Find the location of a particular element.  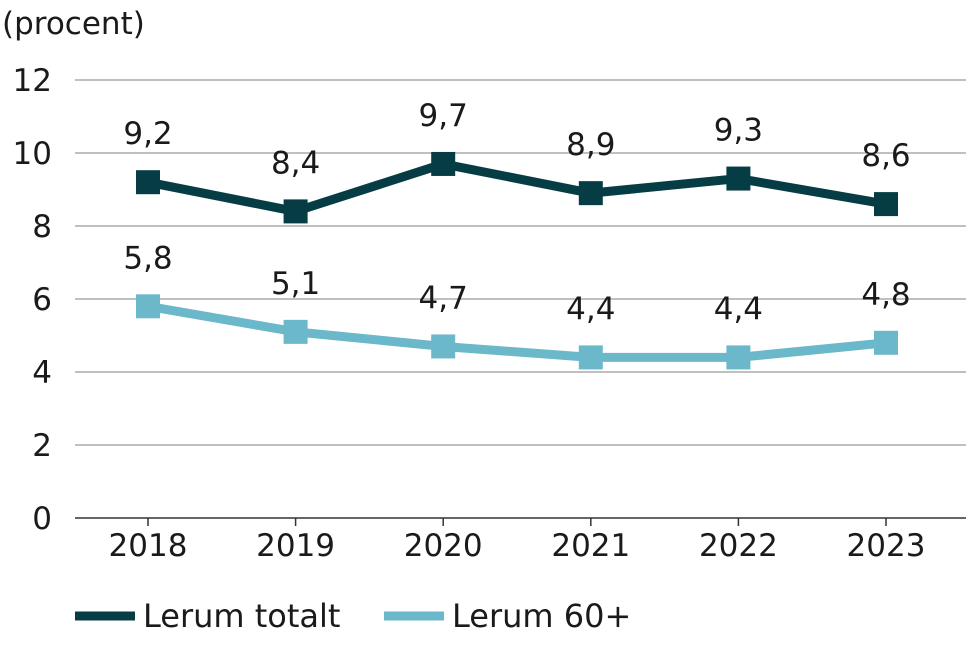

series-line-lerum-60plus is located at coordinates (517, 331).